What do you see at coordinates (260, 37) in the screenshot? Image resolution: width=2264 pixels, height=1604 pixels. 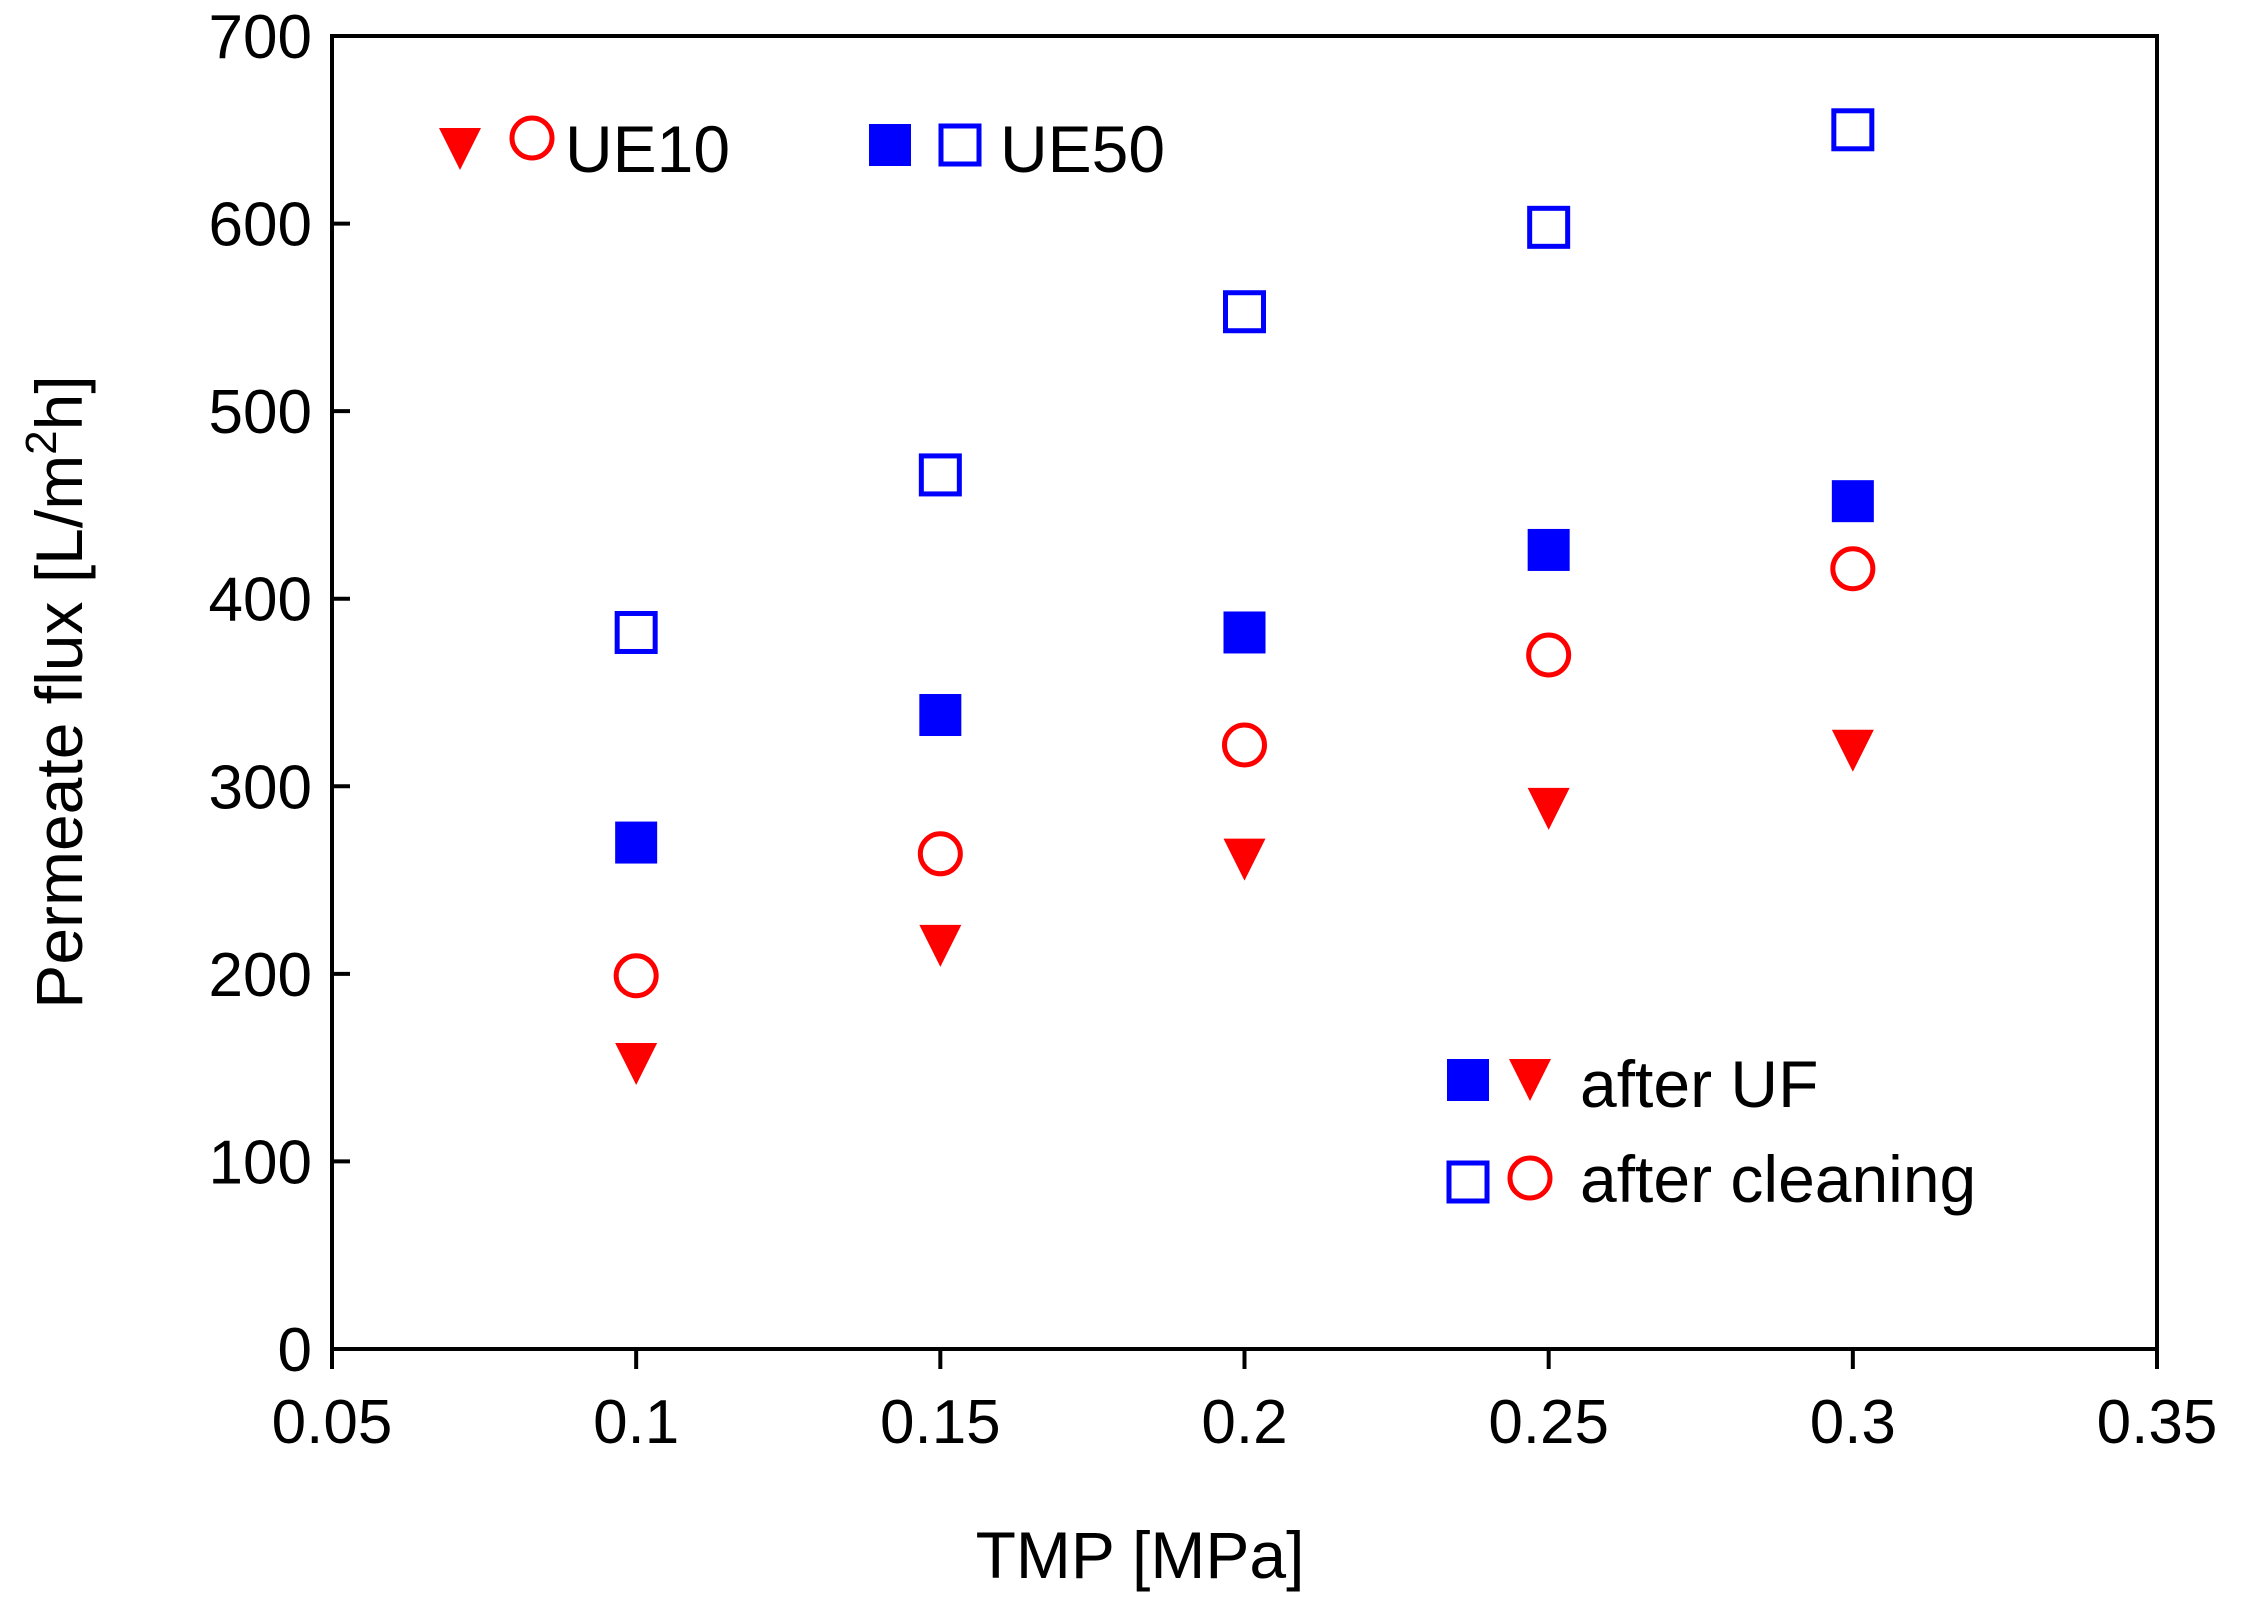 I see `y-tick-label: 700` at bounding box center [260, 37].